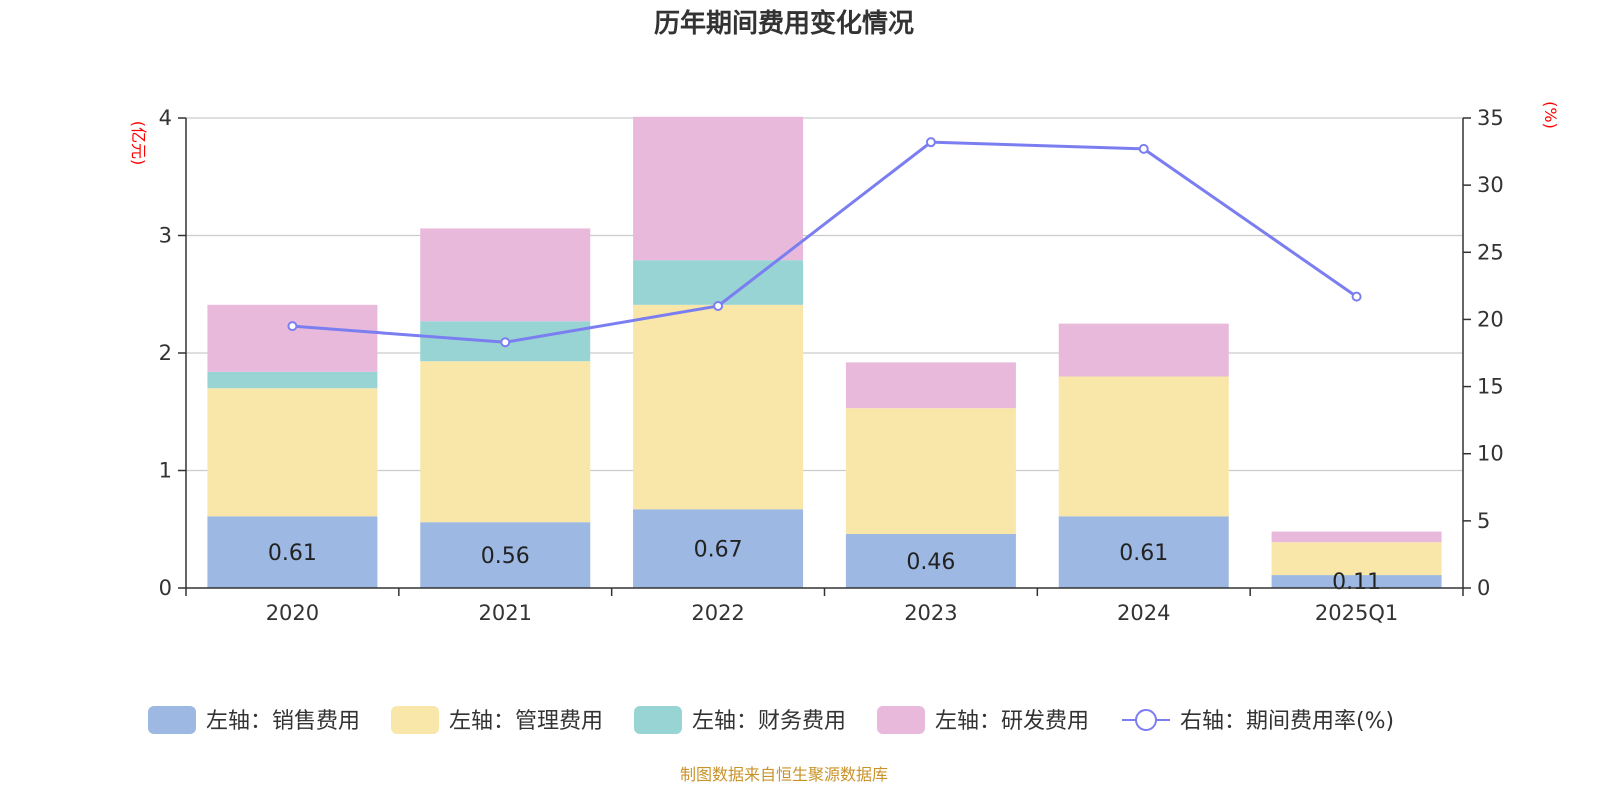  What do you see at coordinates (283, 721) in the screenshot?
I see `legend-label: 左轴：销售费用` at bounding box center [283, 721].